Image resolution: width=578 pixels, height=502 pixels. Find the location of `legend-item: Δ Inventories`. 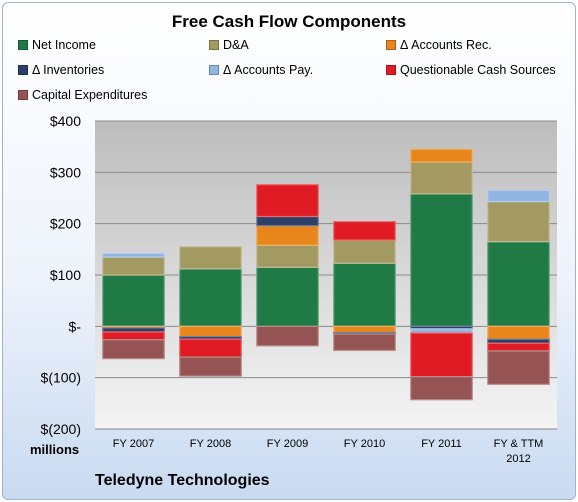

legend-item: Δ Inventories is located at coordinates (61, 70).